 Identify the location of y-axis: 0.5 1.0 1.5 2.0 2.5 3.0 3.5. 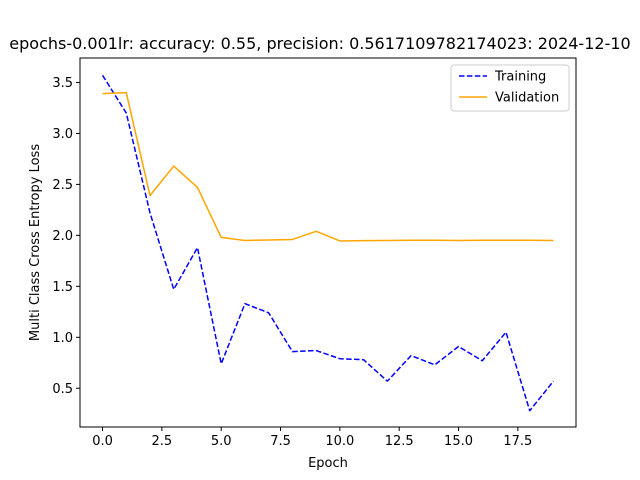
(66, 236).